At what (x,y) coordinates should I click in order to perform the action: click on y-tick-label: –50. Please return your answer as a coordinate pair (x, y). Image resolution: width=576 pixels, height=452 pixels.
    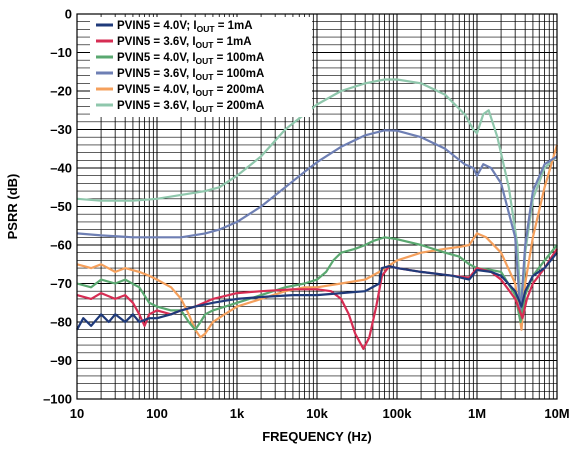
    Looking at the image, I should click on (61, 206).